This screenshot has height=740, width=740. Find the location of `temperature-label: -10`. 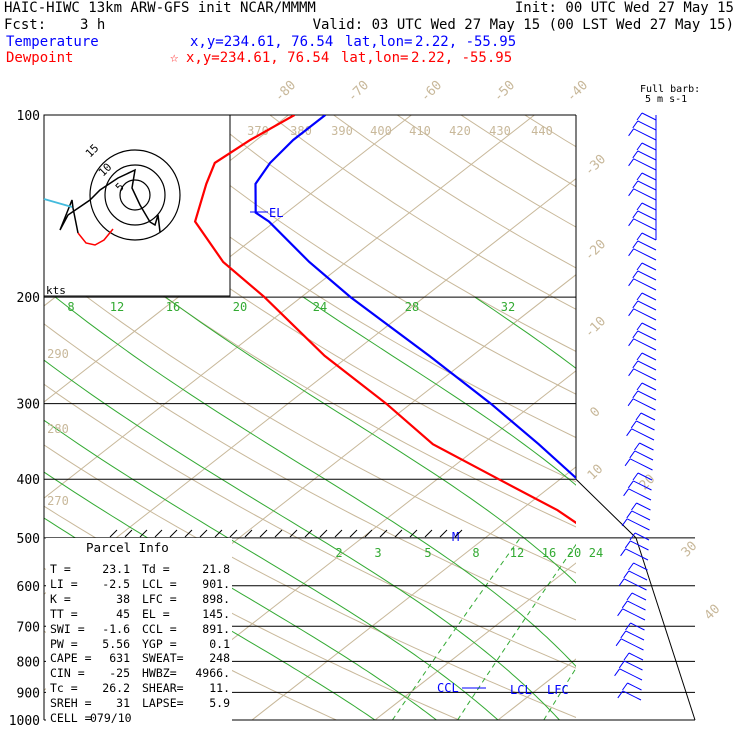

temperature-label: -10 is located at coordinates (595, 327).